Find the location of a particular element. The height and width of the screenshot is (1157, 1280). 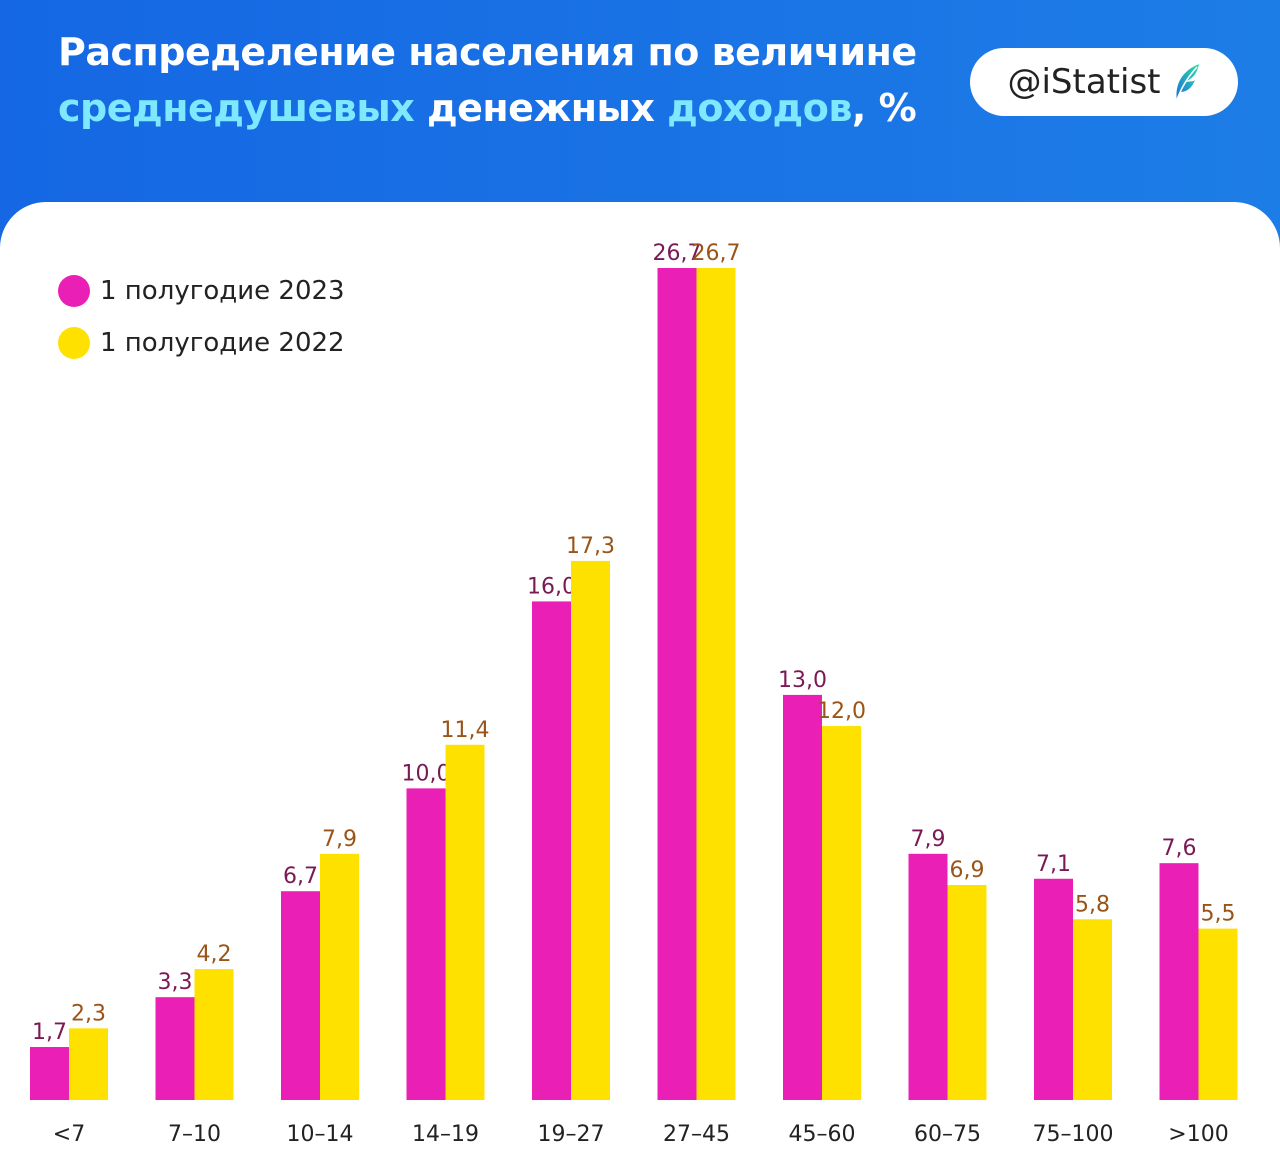

category-label-8: 75–100 is located at coordinates (1073, 1134).